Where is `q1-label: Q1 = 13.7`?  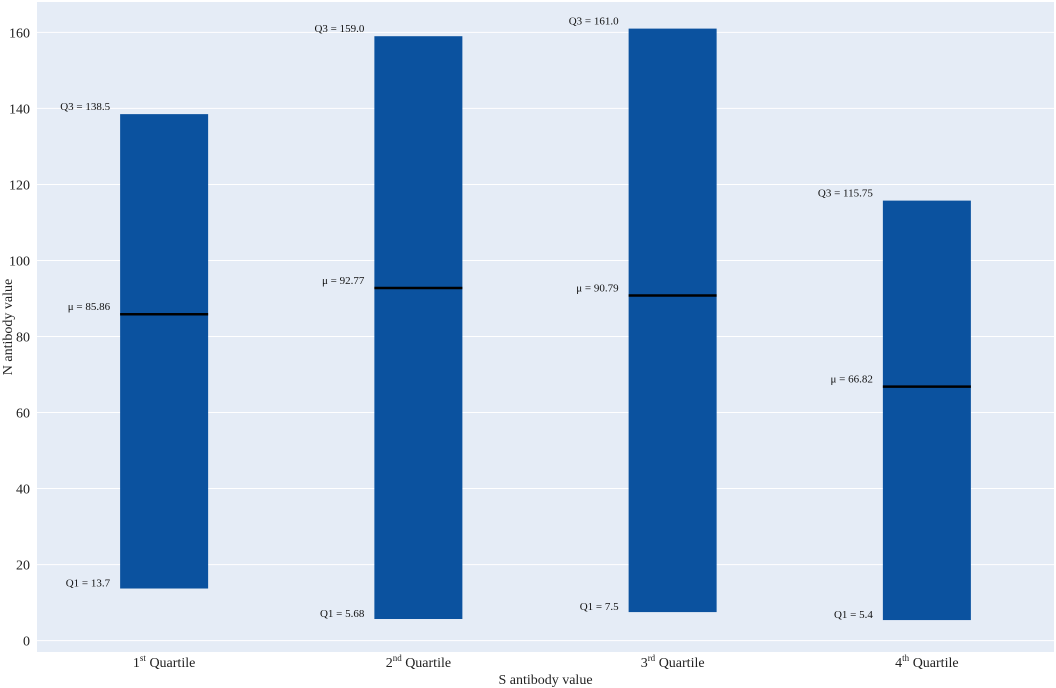
q1-label: Q1 = 13.7 is located at coordinates (88, 584).